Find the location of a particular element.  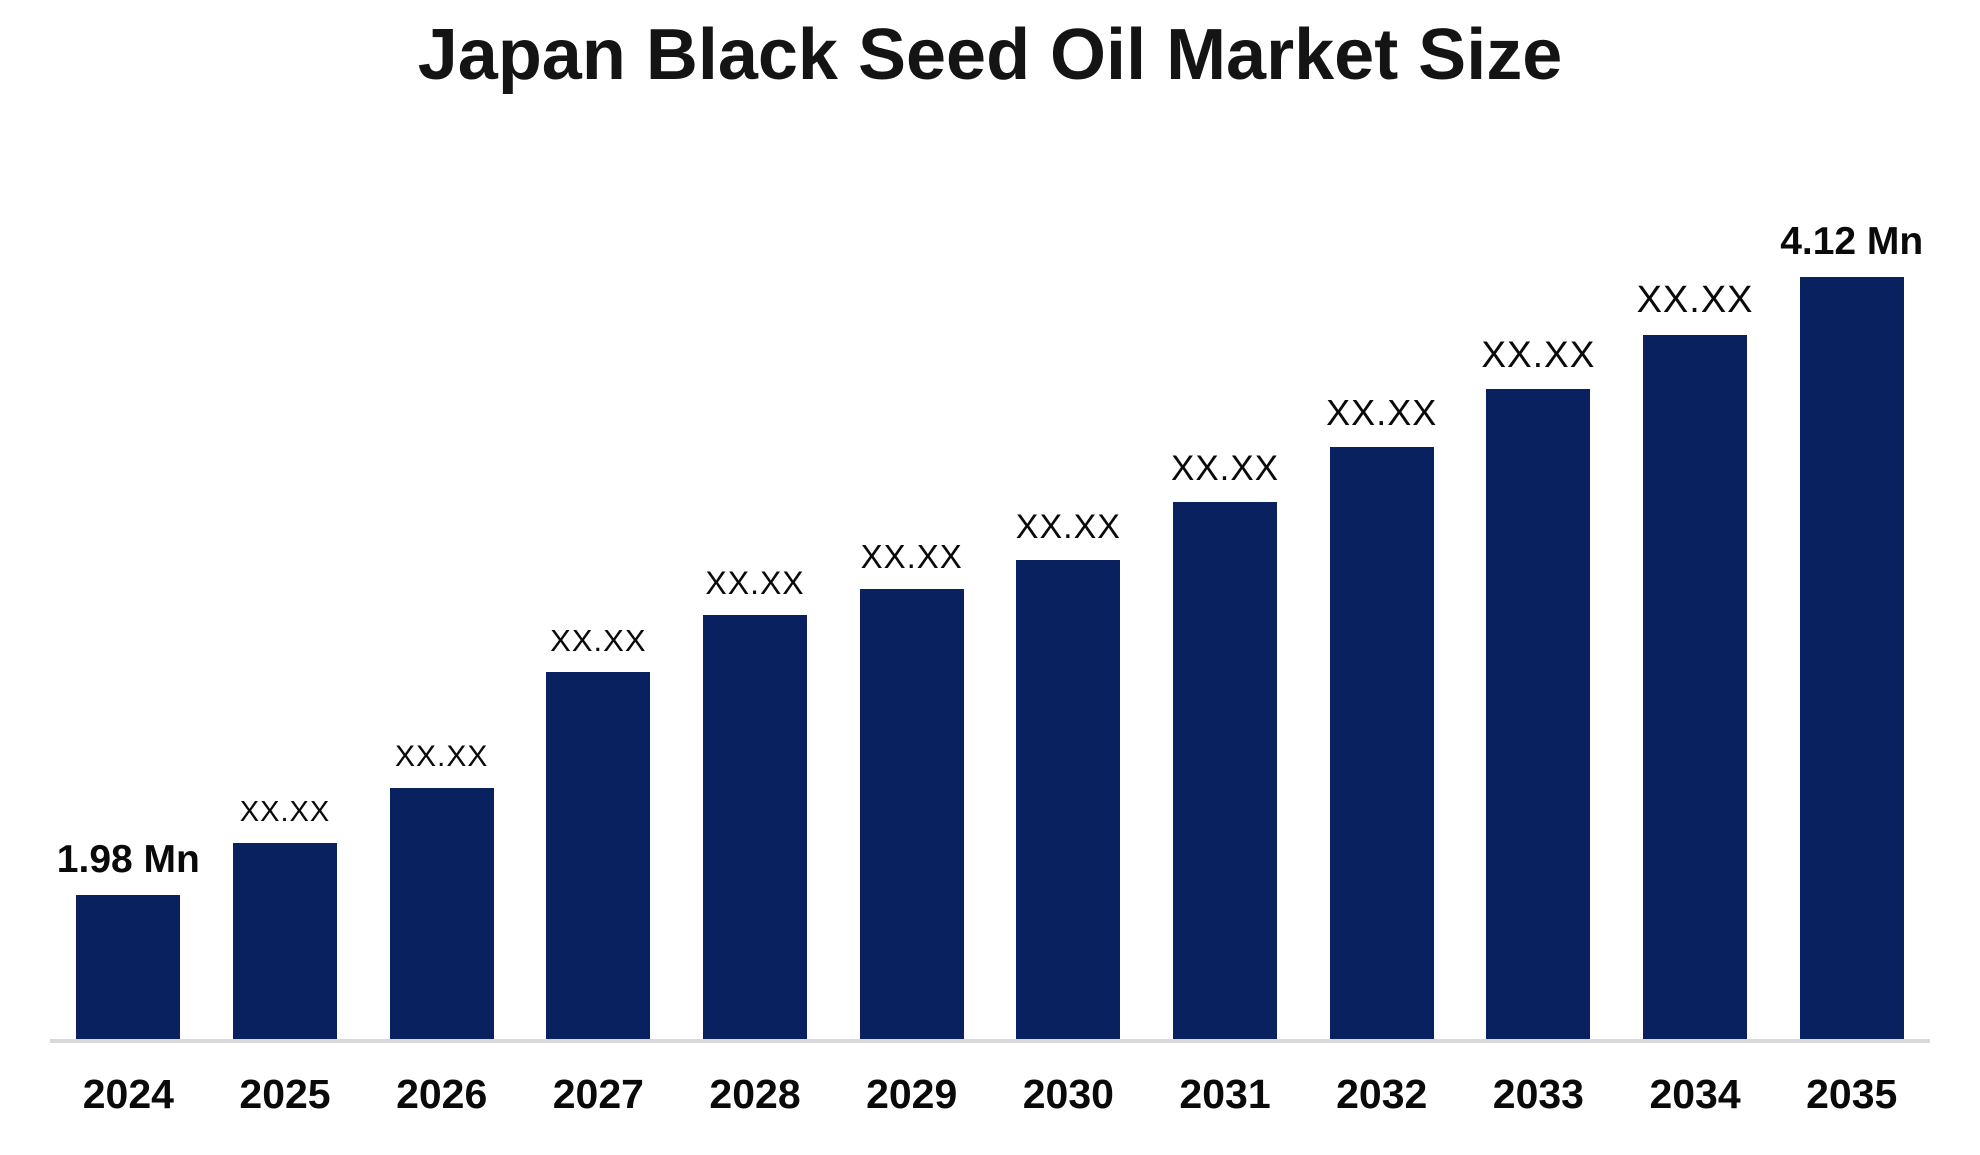

bar-2024 is located at coordinates (128, 967).